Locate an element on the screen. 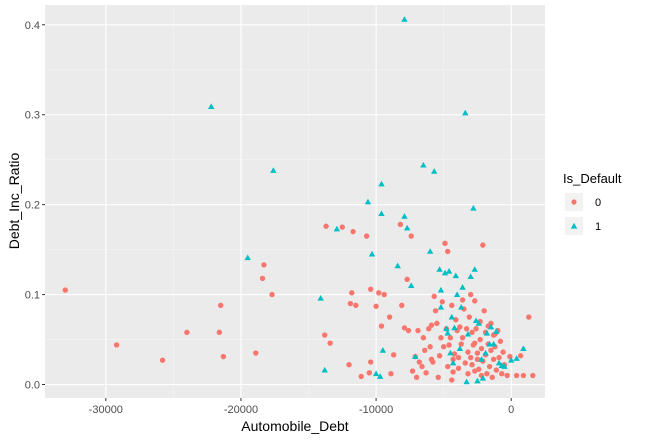 This screenshot has height=444, width=648. x-tick-label: -20000 is located at coordinates (241, 410).